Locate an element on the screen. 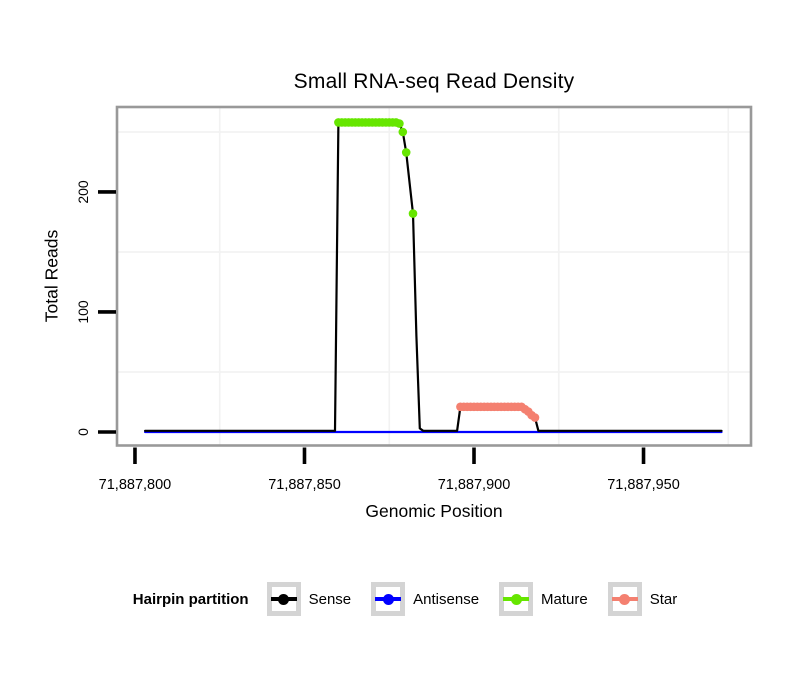  legend-title: Hairpin partition is located at coordinates (190, 599).